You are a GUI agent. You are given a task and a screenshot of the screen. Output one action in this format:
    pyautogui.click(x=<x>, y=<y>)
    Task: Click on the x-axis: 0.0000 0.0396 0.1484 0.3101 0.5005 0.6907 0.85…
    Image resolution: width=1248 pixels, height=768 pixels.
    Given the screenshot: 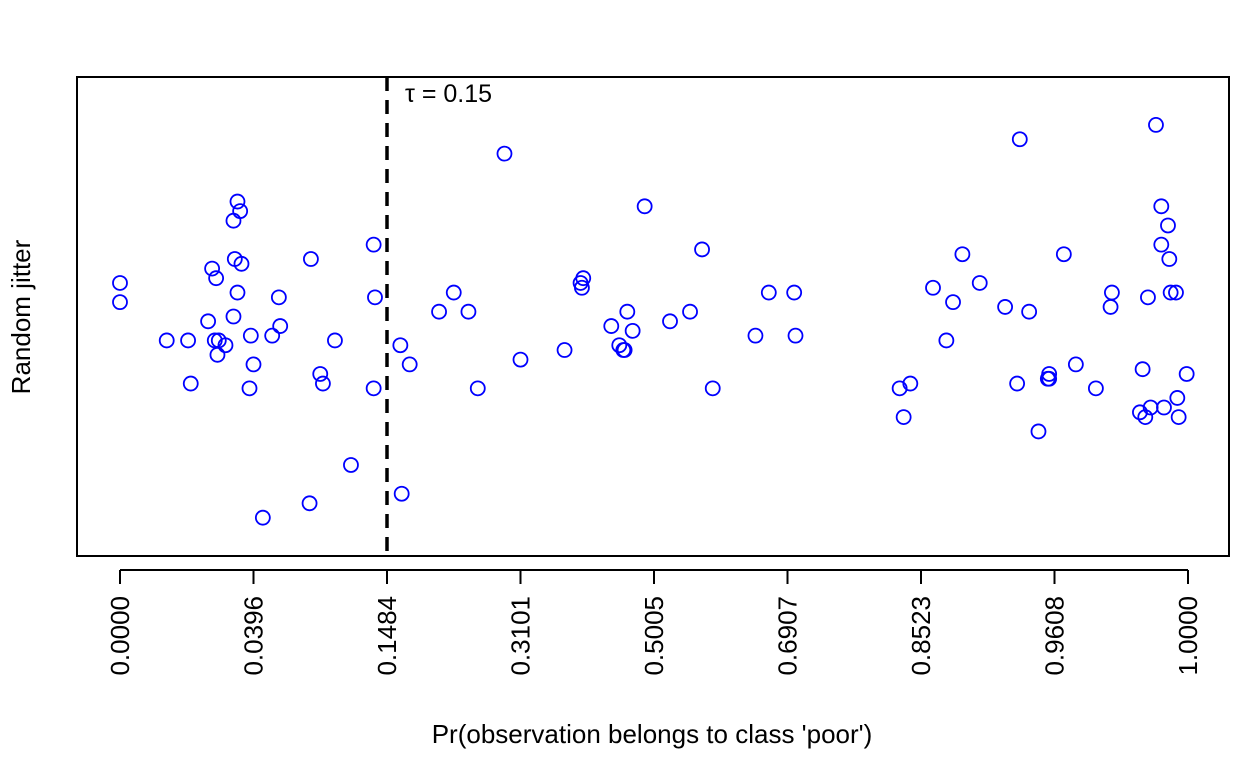 What is the action you would take?
    pyautogui.click(x=654, y=622)
    